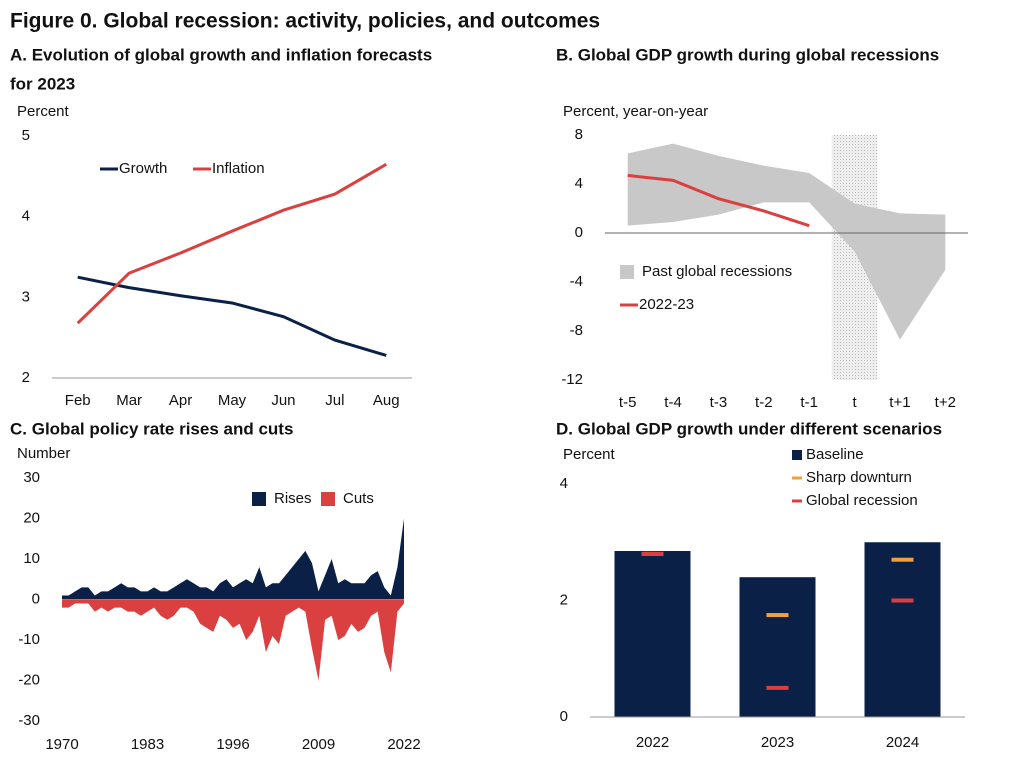 This screenshot has width=1024, height=757. Describe the element at coordinates (180, 400) in the screenshot. I see `x-tick-label: Apr` at that location.